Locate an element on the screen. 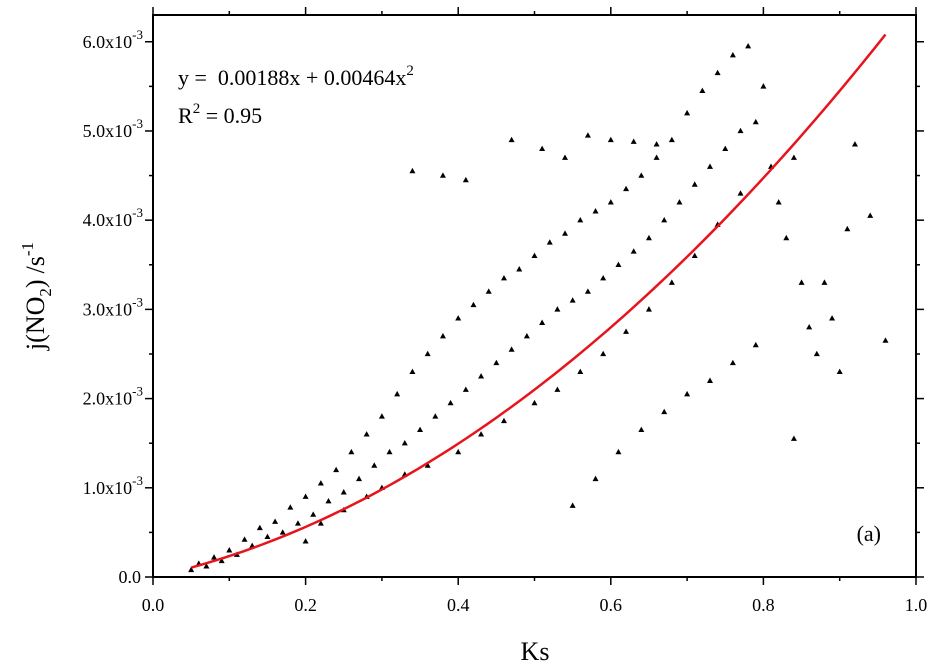 The image size is (944, 669). r-squared: R2 = 0.95 is located at coordinates (220, 114).